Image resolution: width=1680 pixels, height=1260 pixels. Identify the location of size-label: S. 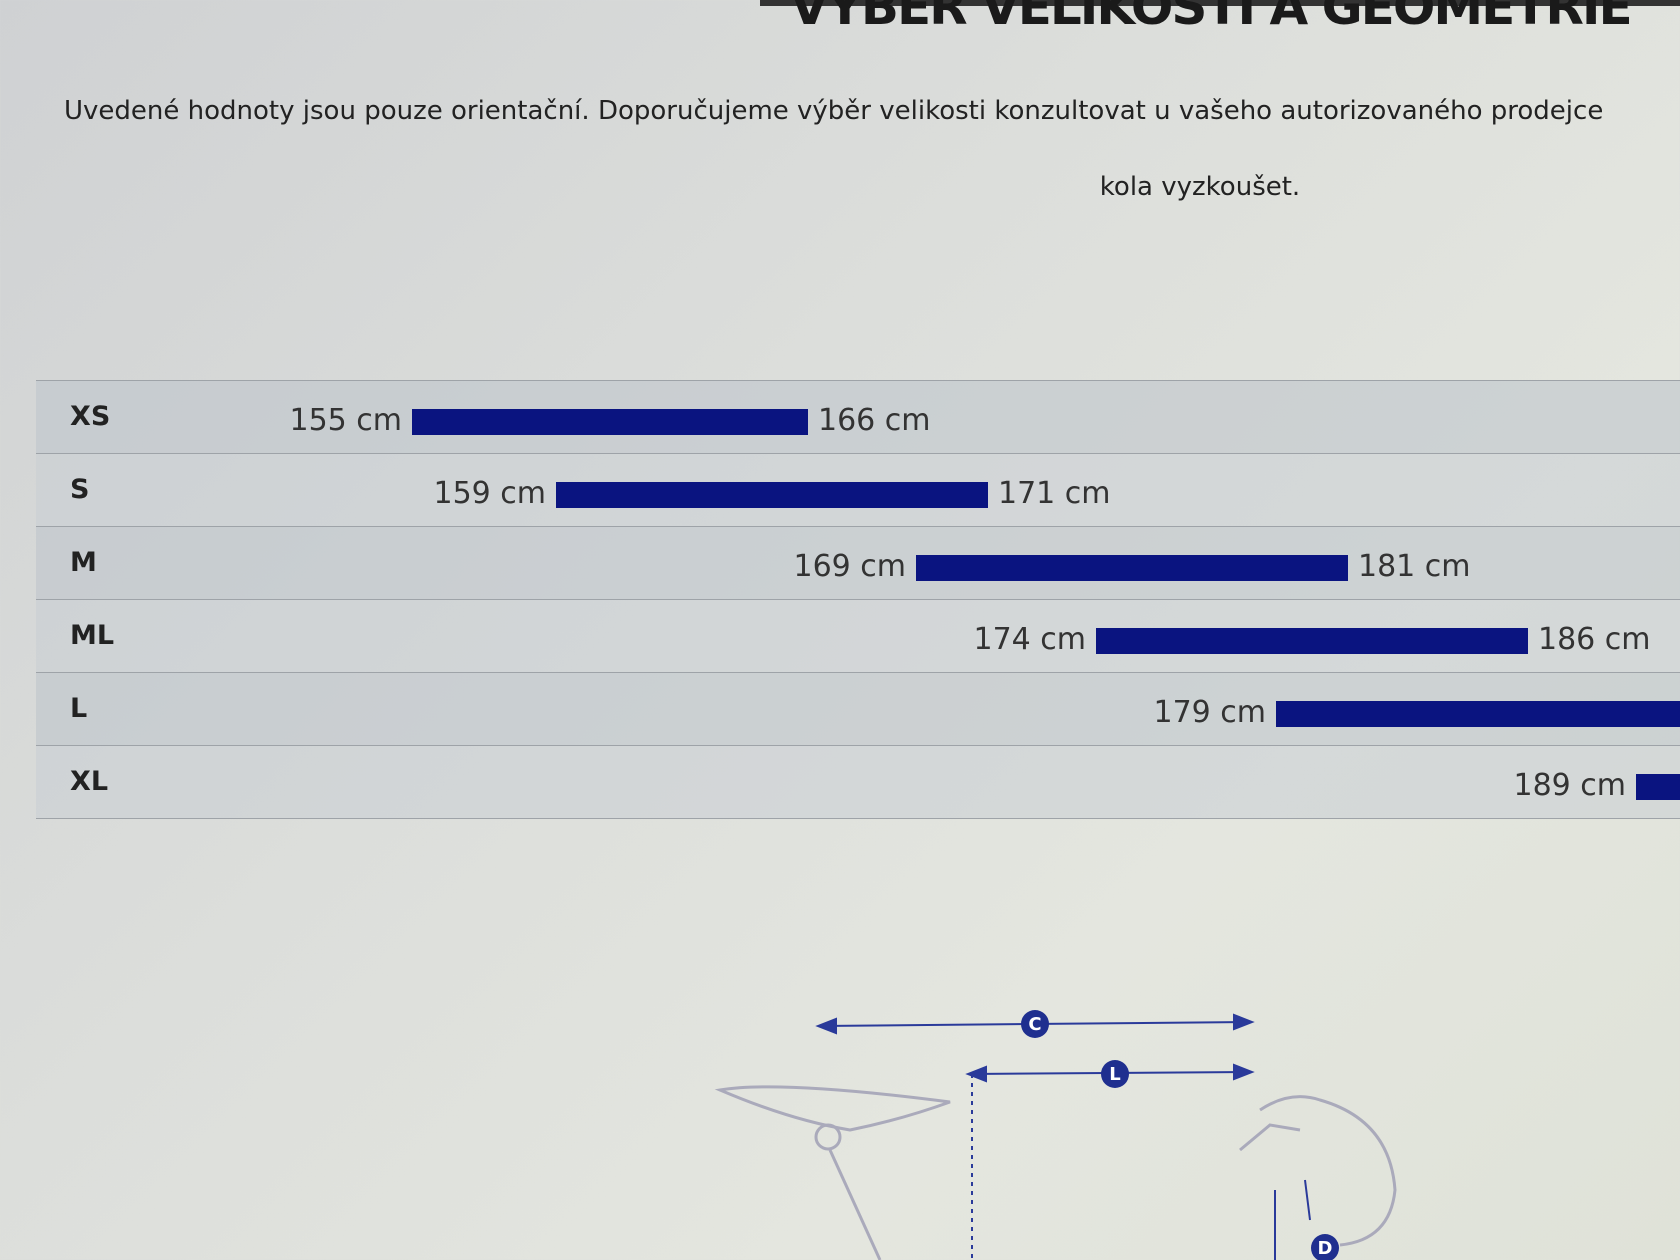
(80, 489).